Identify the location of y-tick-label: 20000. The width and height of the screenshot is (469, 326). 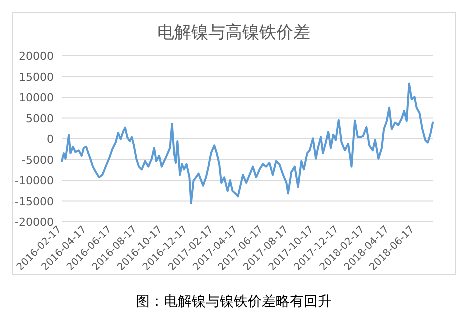
(36, 56).